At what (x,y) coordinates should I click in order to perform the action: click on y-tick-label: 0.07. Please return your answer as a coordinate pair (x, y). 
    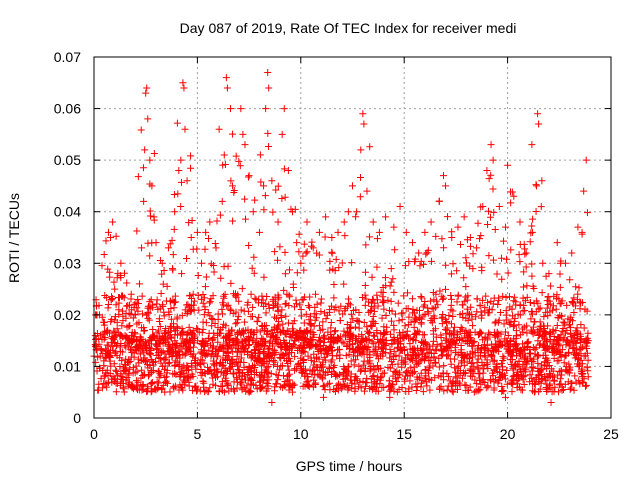
    Looking at the image, I should click on (67, 57).